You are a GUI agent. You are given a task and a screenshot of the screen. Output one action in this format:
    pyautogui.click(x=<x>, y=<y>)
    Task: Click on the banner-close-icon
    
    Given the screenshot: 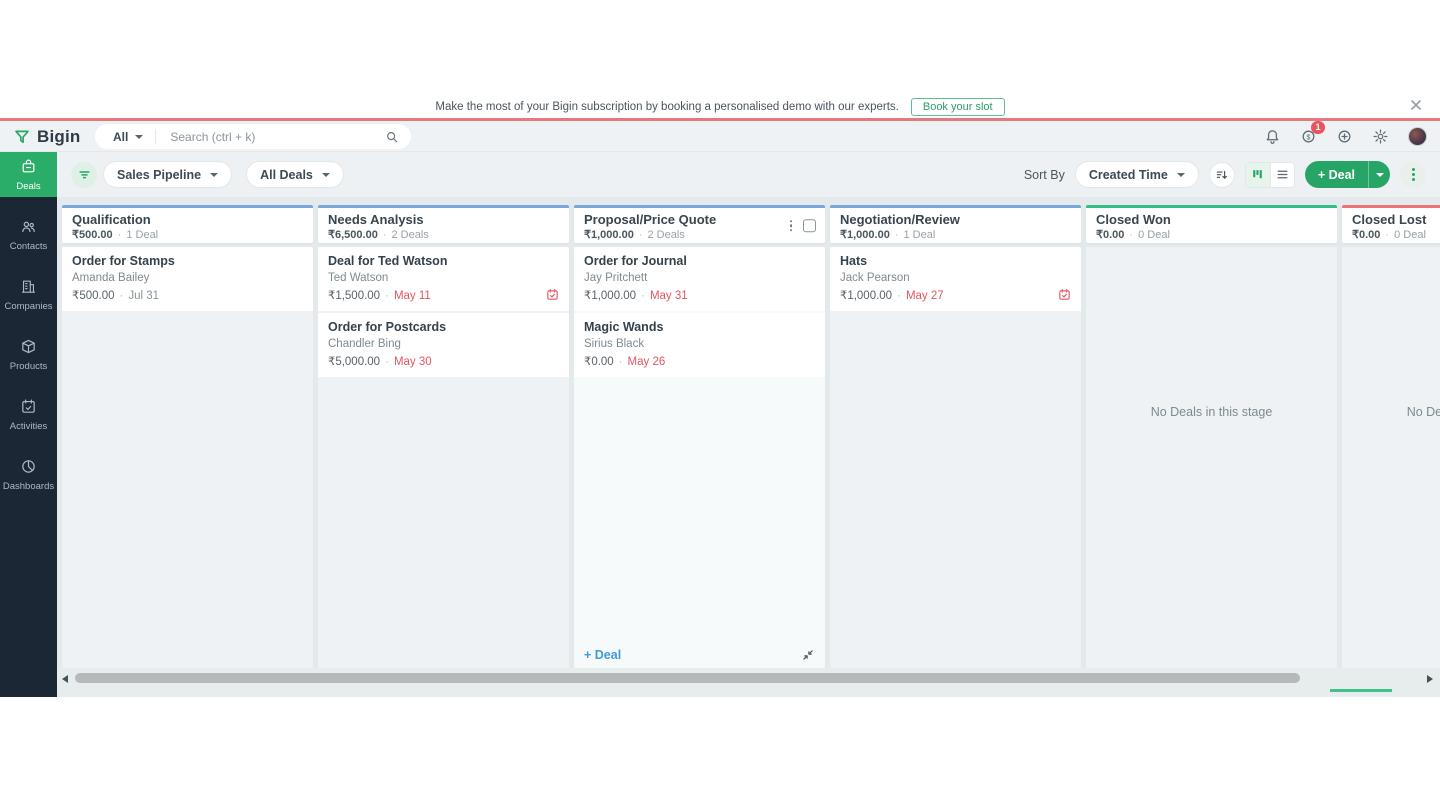 What is the action you would take?
    pyautogui.click(x=1416, y=104)
    